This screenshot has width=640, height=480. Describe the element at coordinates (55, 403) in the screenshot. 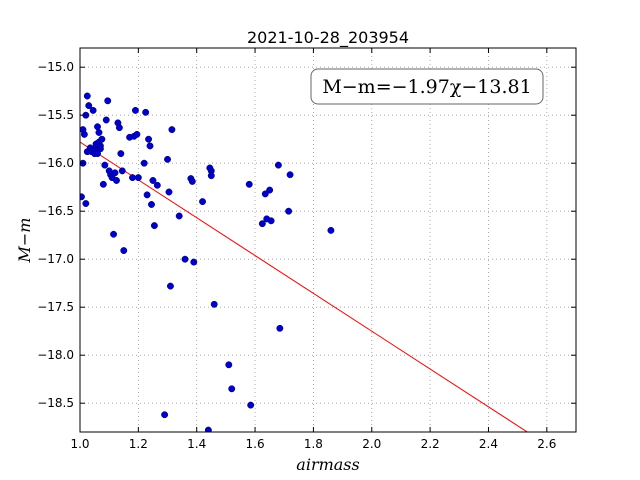

I see `y-tick-label: −18.5` at that location.